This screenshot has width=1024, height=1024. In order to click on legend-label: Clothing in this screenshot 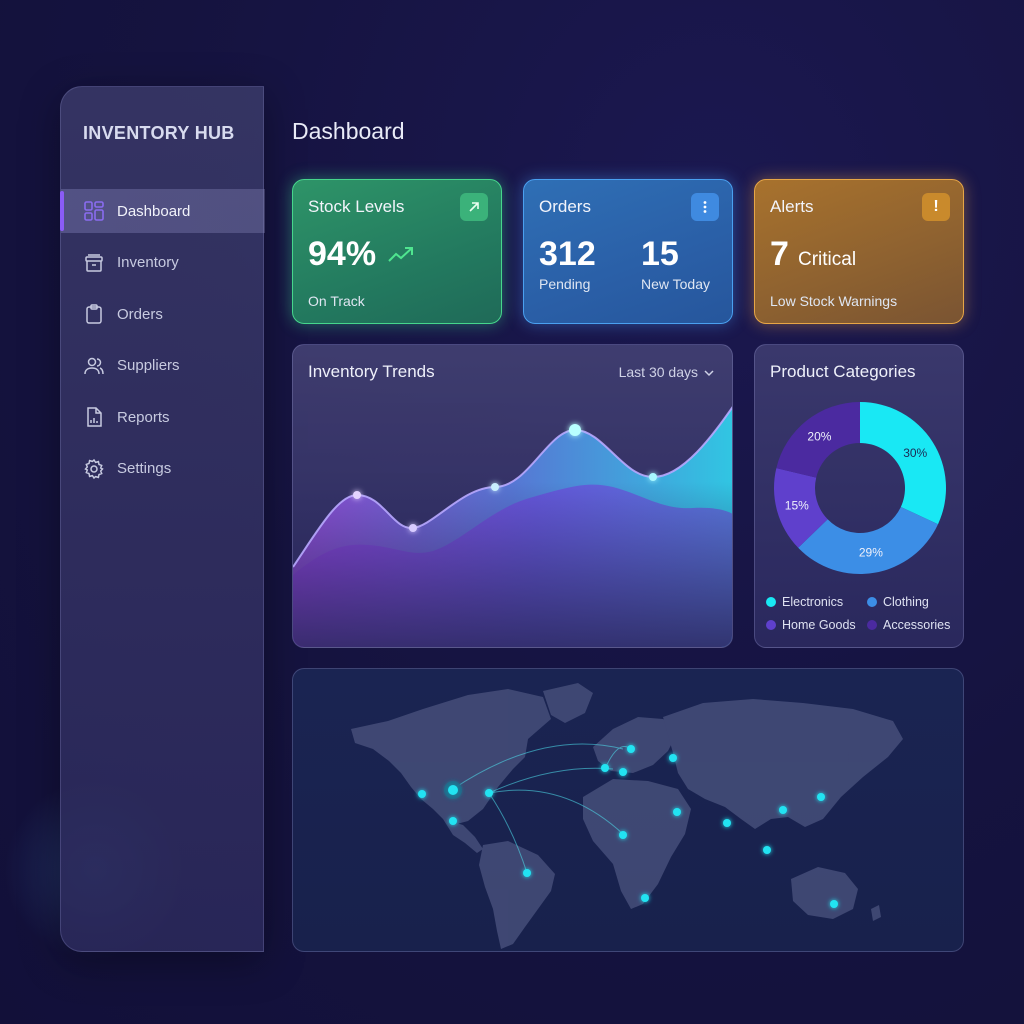, I will do `click(906, 602)`.